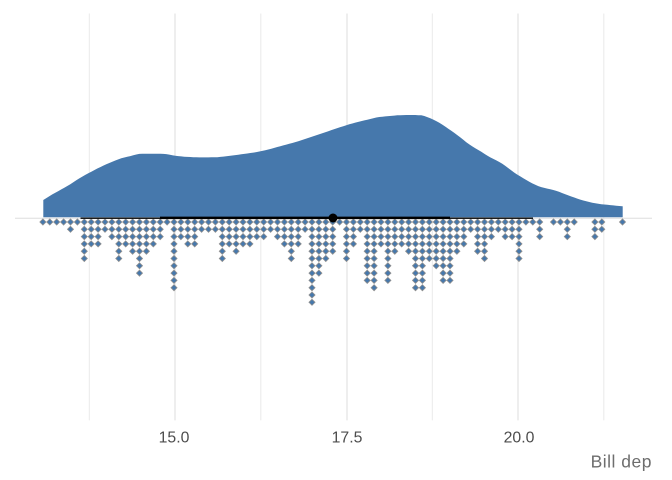 The image size is (672, 480). Describe the element at coordinates (519, 438) in the screenshot. I see `svg-text: 20.0` at that location.